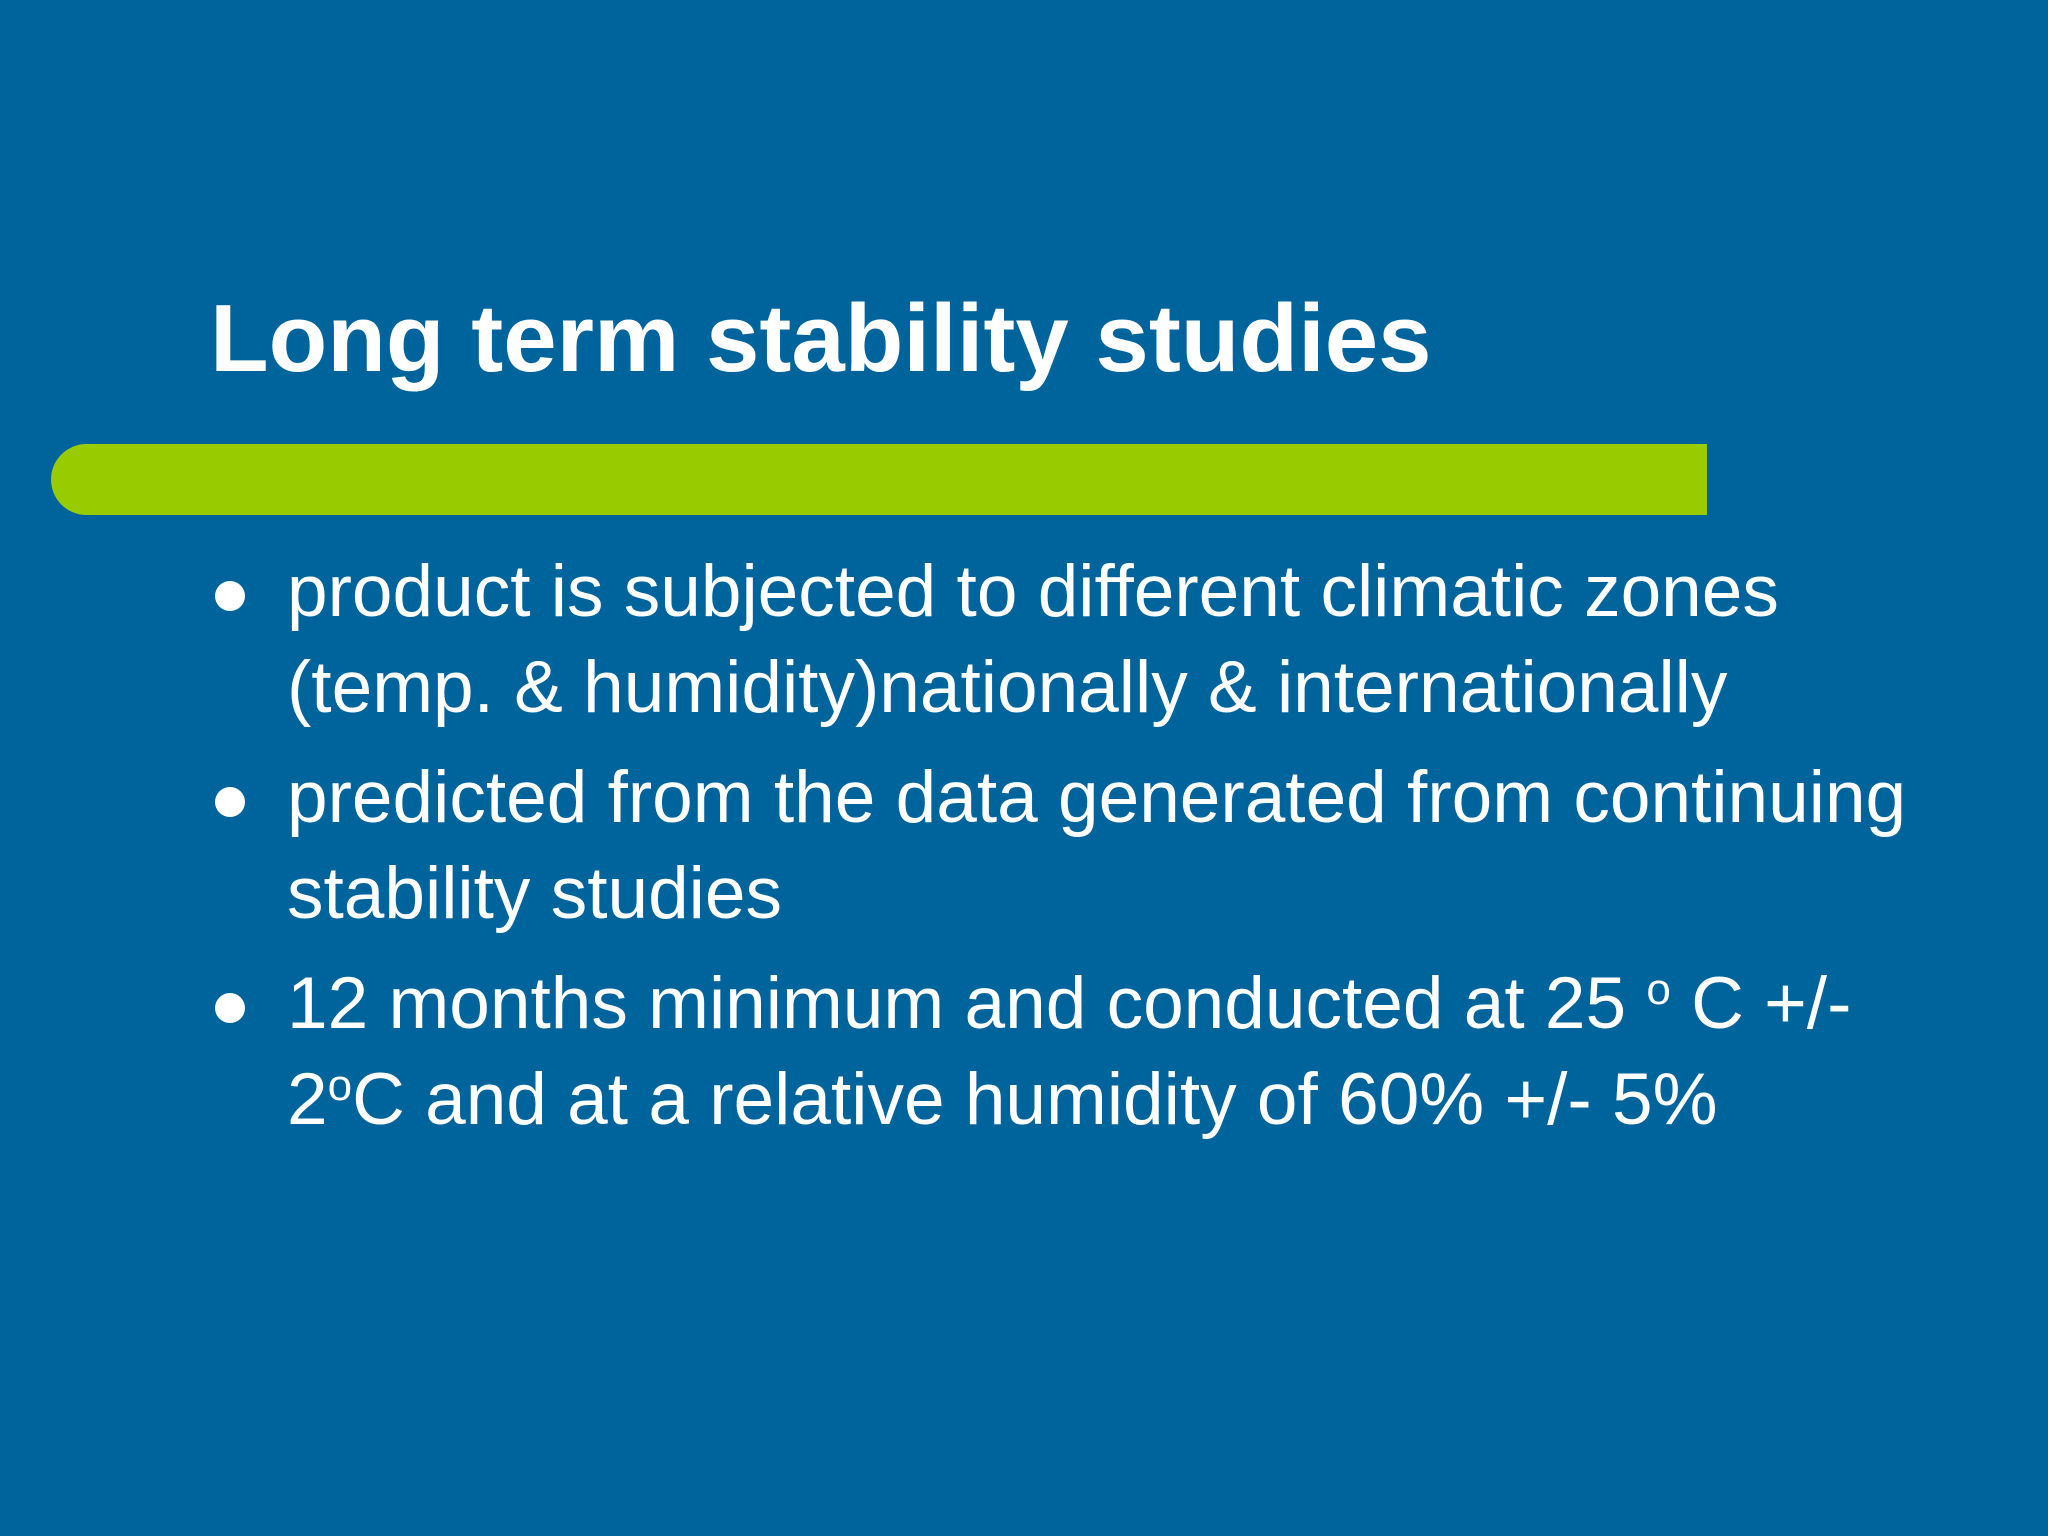  What do you see at coordinates (967, 1003) in the screenshot?
I see `bullet-text-part1: 12 months minimum and conducted at 25` at bounding box center [967, 1003].